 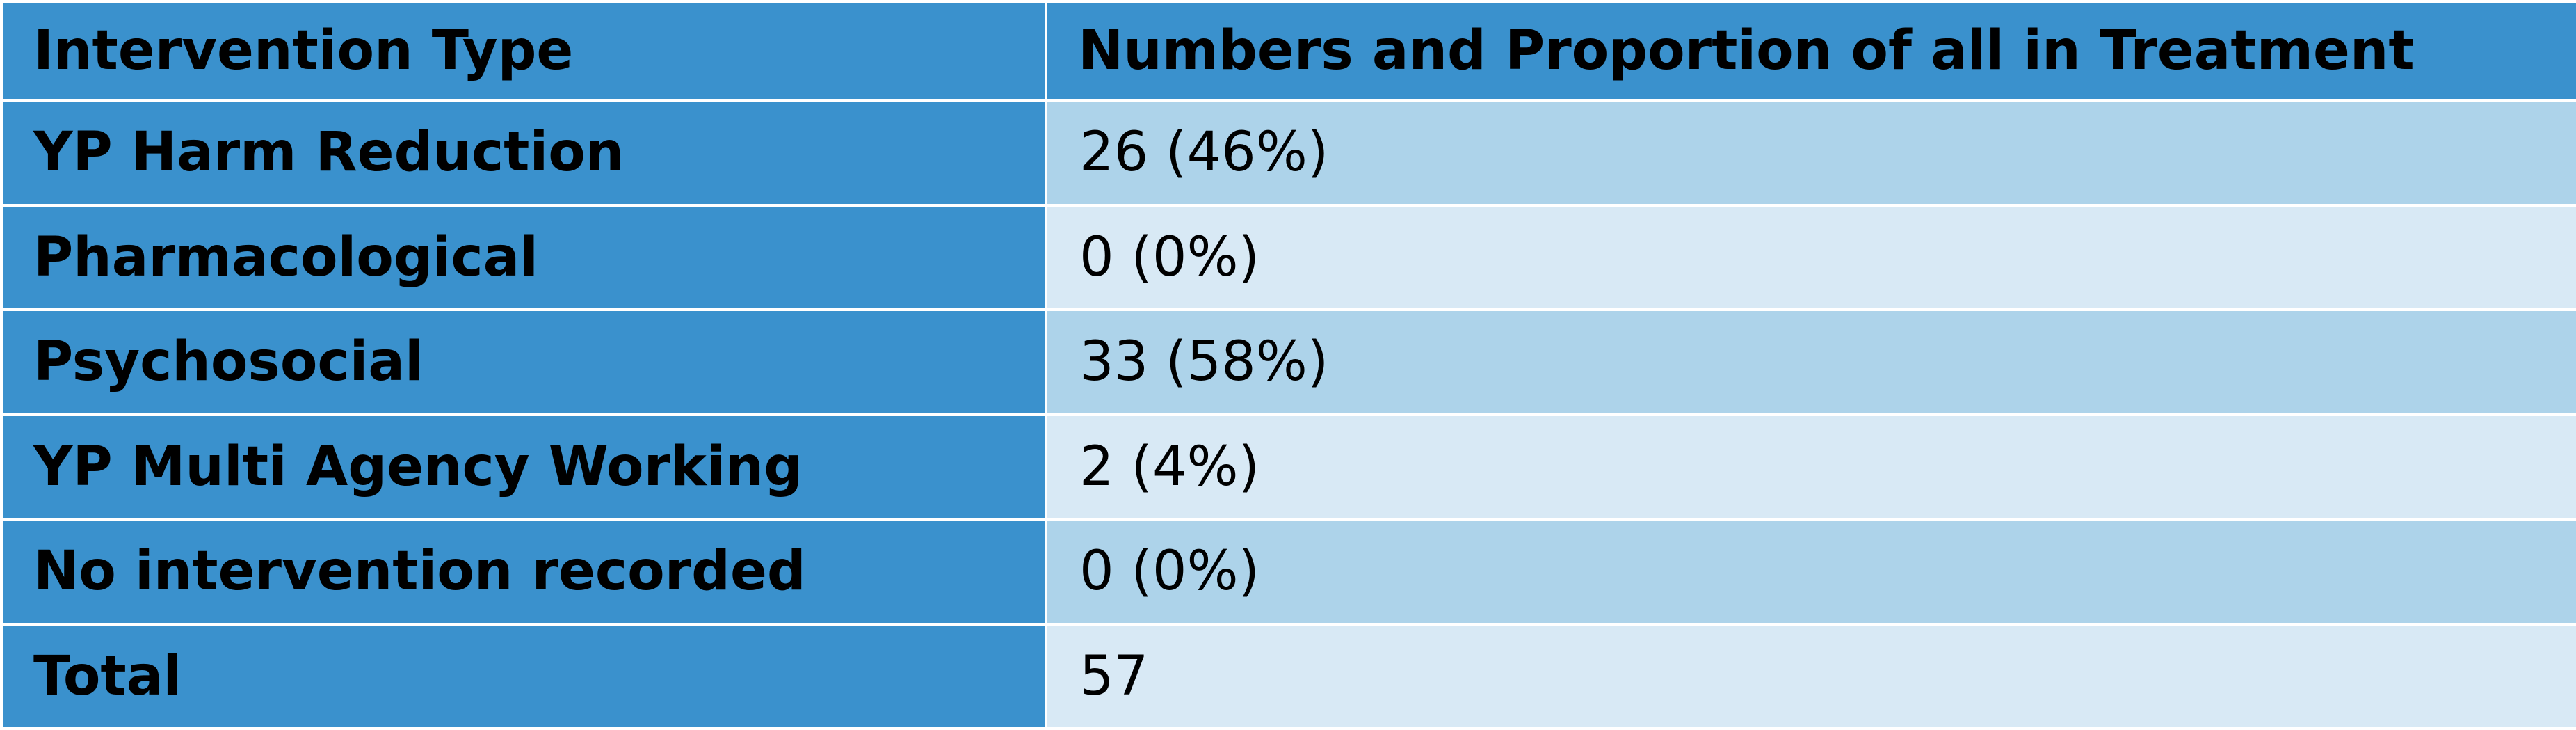 I want to click on table-row: Psychosocial 33 (58%), so click(x=1288, y=362).